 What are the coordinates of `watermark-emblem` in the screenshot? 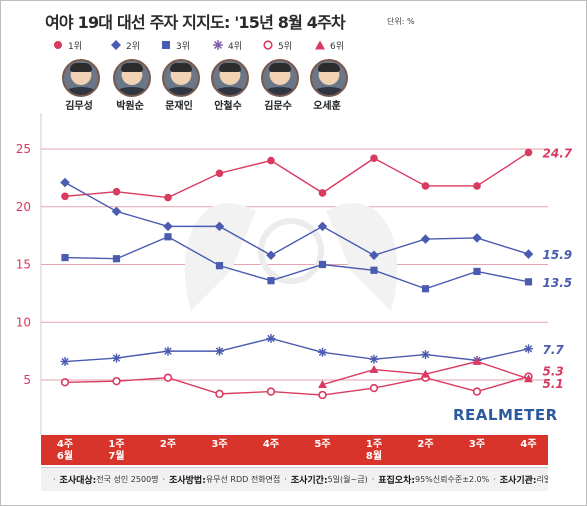 It's located at (291, 251).